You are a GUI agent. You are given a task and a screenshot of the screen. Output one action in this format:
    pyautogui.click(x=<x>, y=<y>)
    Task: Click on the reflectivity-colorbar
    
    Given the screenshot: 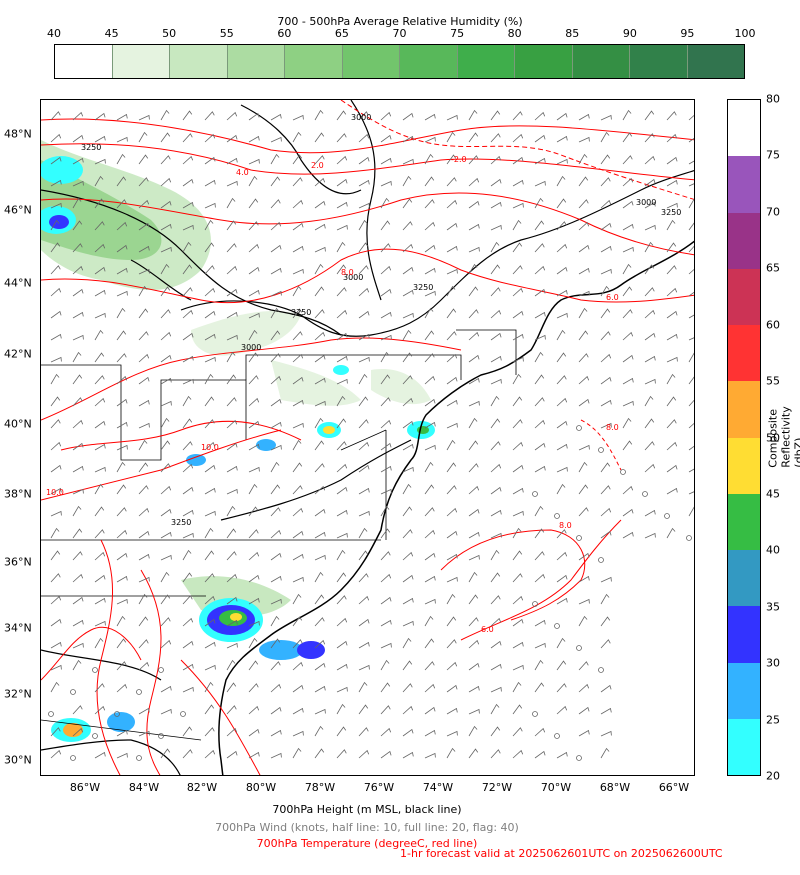 What is the action you would take?
    pyautogui.click(x=744, y=437)
    